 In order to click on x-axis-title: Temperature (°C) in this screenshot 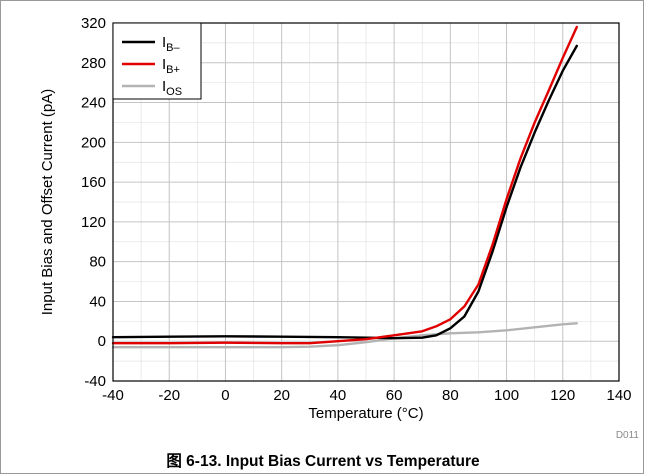, I will do `click(365, 413)`.